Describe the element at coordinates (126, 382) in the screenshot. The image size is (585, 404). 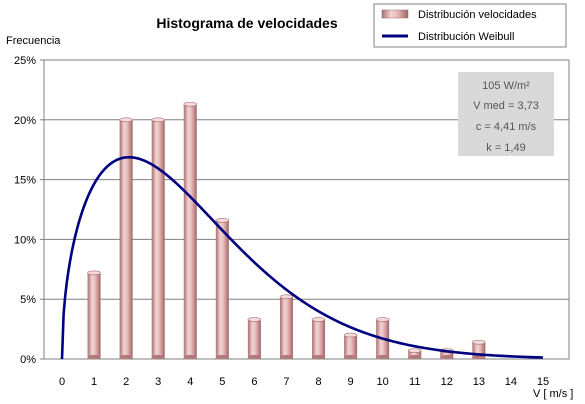
I see `x-tick-label: 2` at that location.